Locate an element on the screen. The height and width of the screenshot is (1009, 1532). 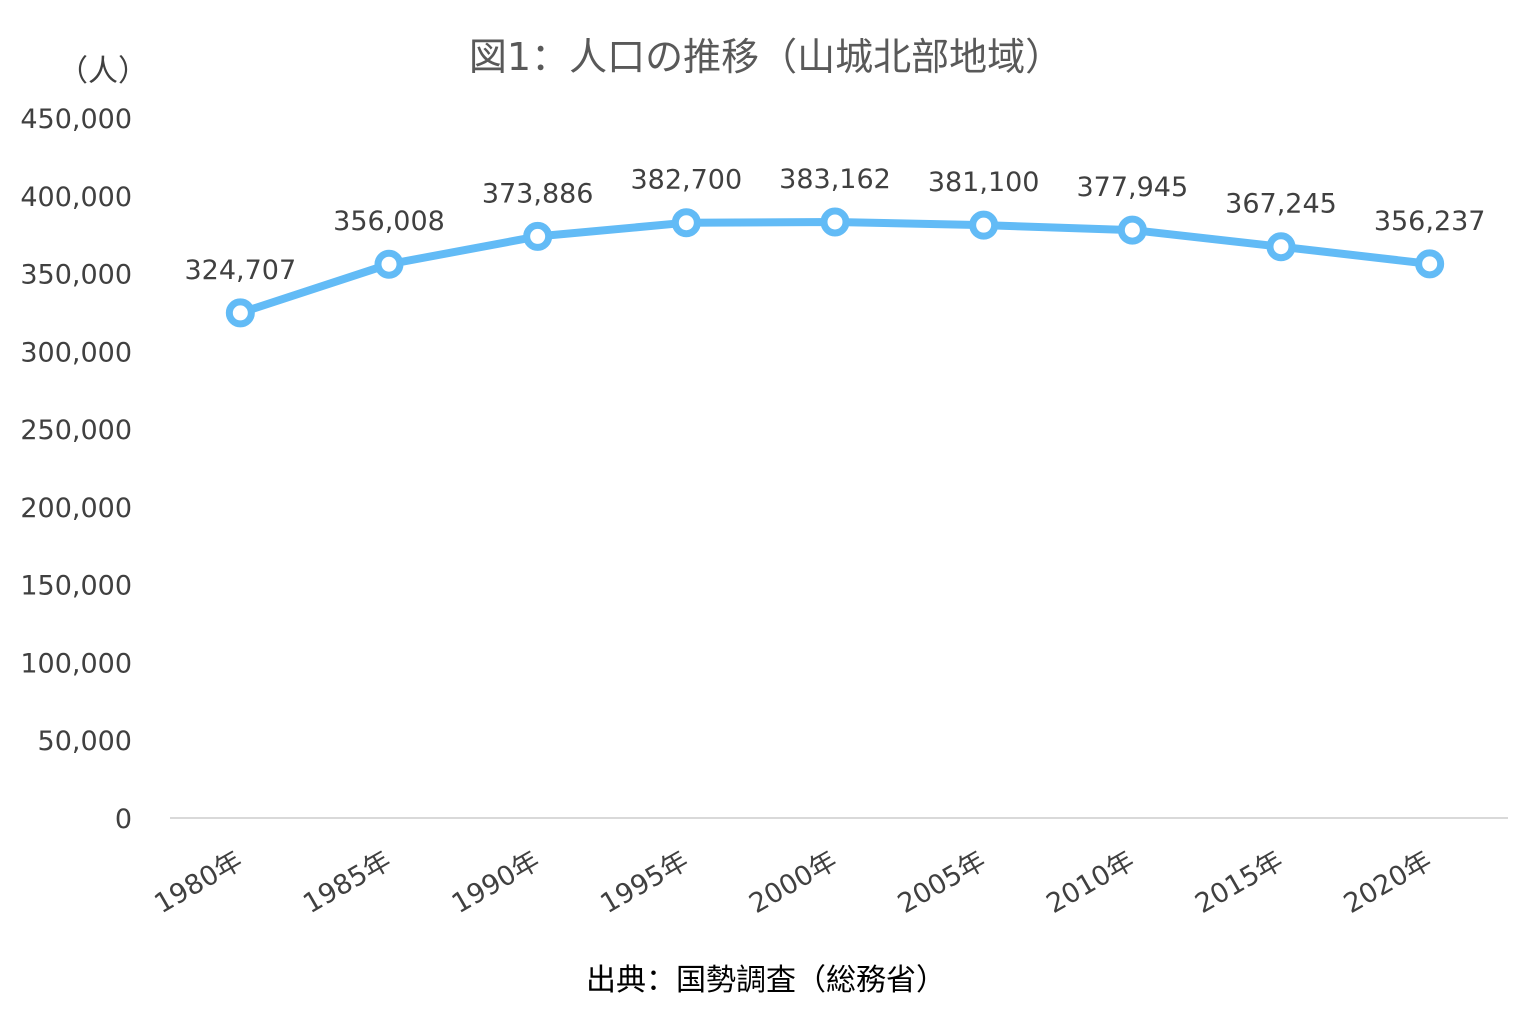
x-tick-label: 1980年 is located at coordinates (198, 882).